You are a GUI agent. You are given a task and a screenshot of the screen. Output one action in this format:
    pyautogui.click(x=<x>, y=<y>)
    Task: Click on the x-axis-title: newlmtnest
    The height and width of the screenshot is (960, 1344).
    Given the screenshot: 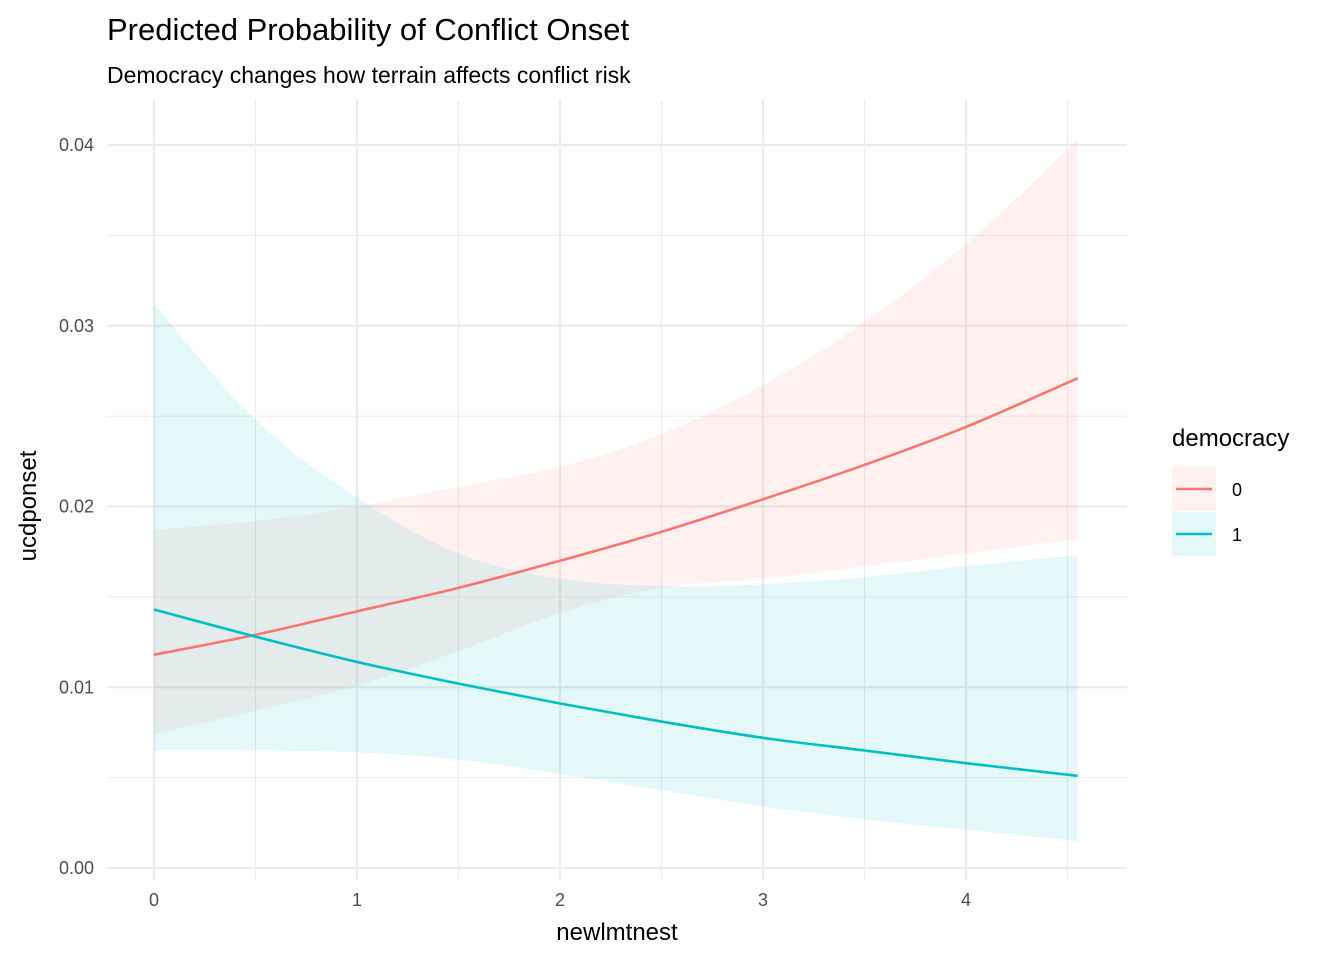 What is the action you would take?
    pyautogui.click(x=617, y=932)
    